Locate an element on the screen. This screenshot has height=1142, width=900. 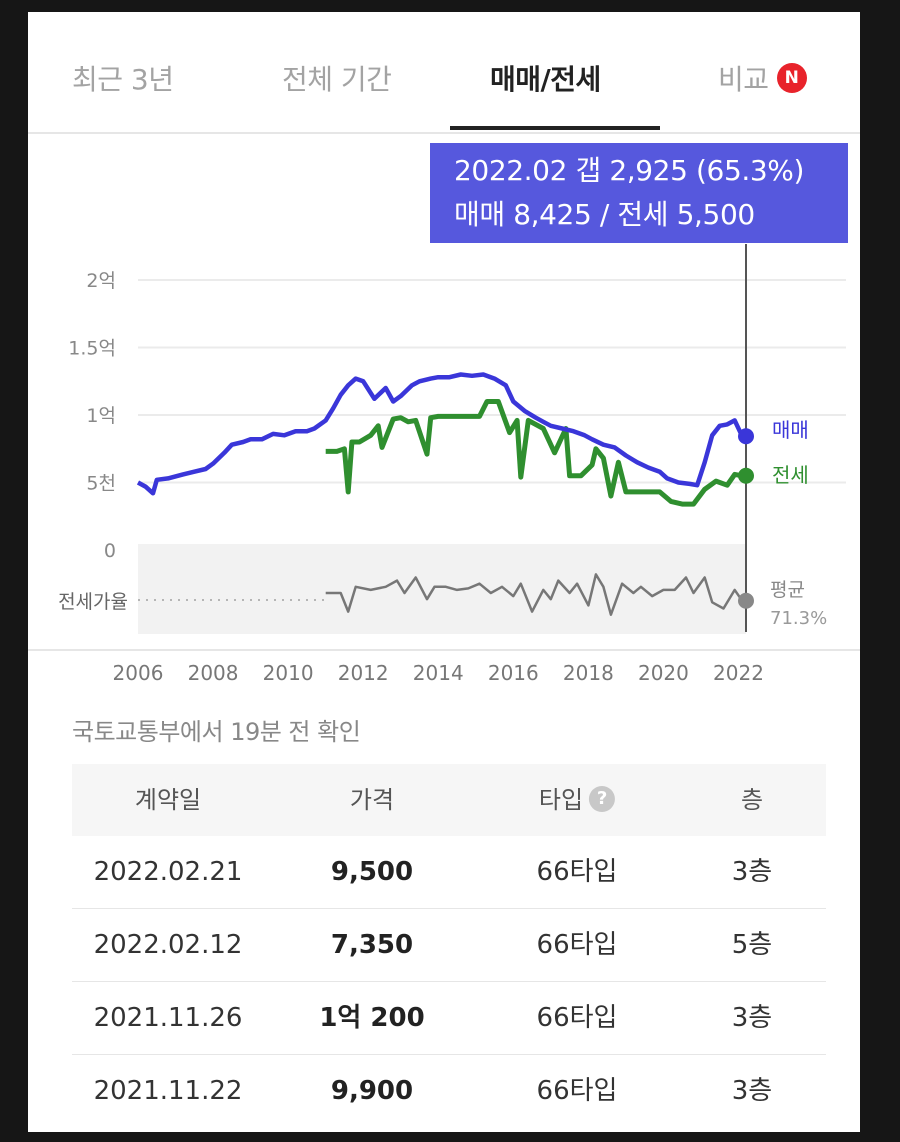
y-tick-label: 5천 is located at coordinates (101, 484).